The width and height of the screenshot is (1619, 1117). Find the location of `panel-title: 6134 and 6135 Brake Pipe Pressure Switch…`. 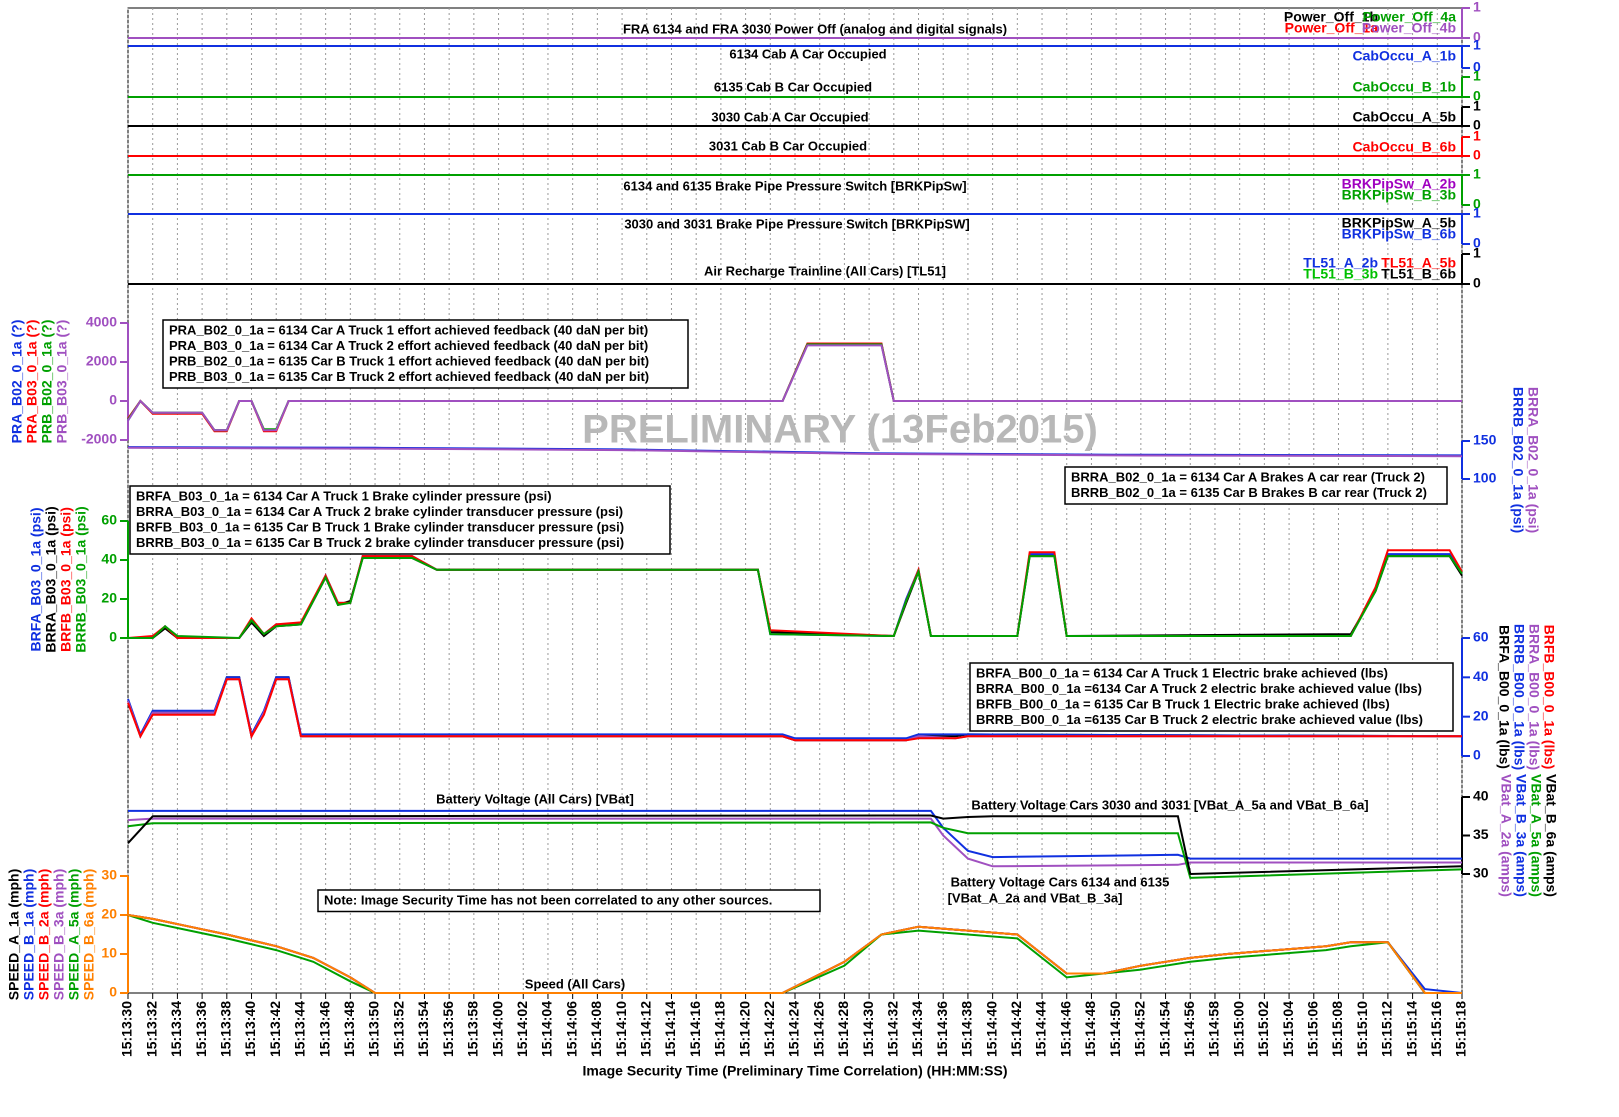

panel-title: 6134 and 6135 Brake Pipe Pressure Switch… is located at coordinates (794, 185).